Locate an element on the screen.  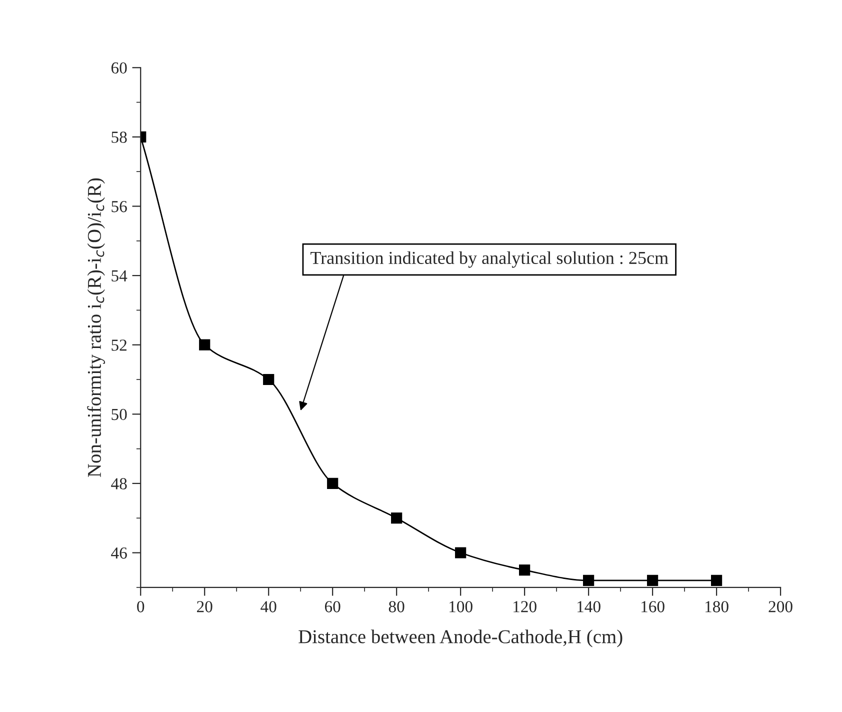
x-tick-label: 0 is located at coordinates (140, 606).